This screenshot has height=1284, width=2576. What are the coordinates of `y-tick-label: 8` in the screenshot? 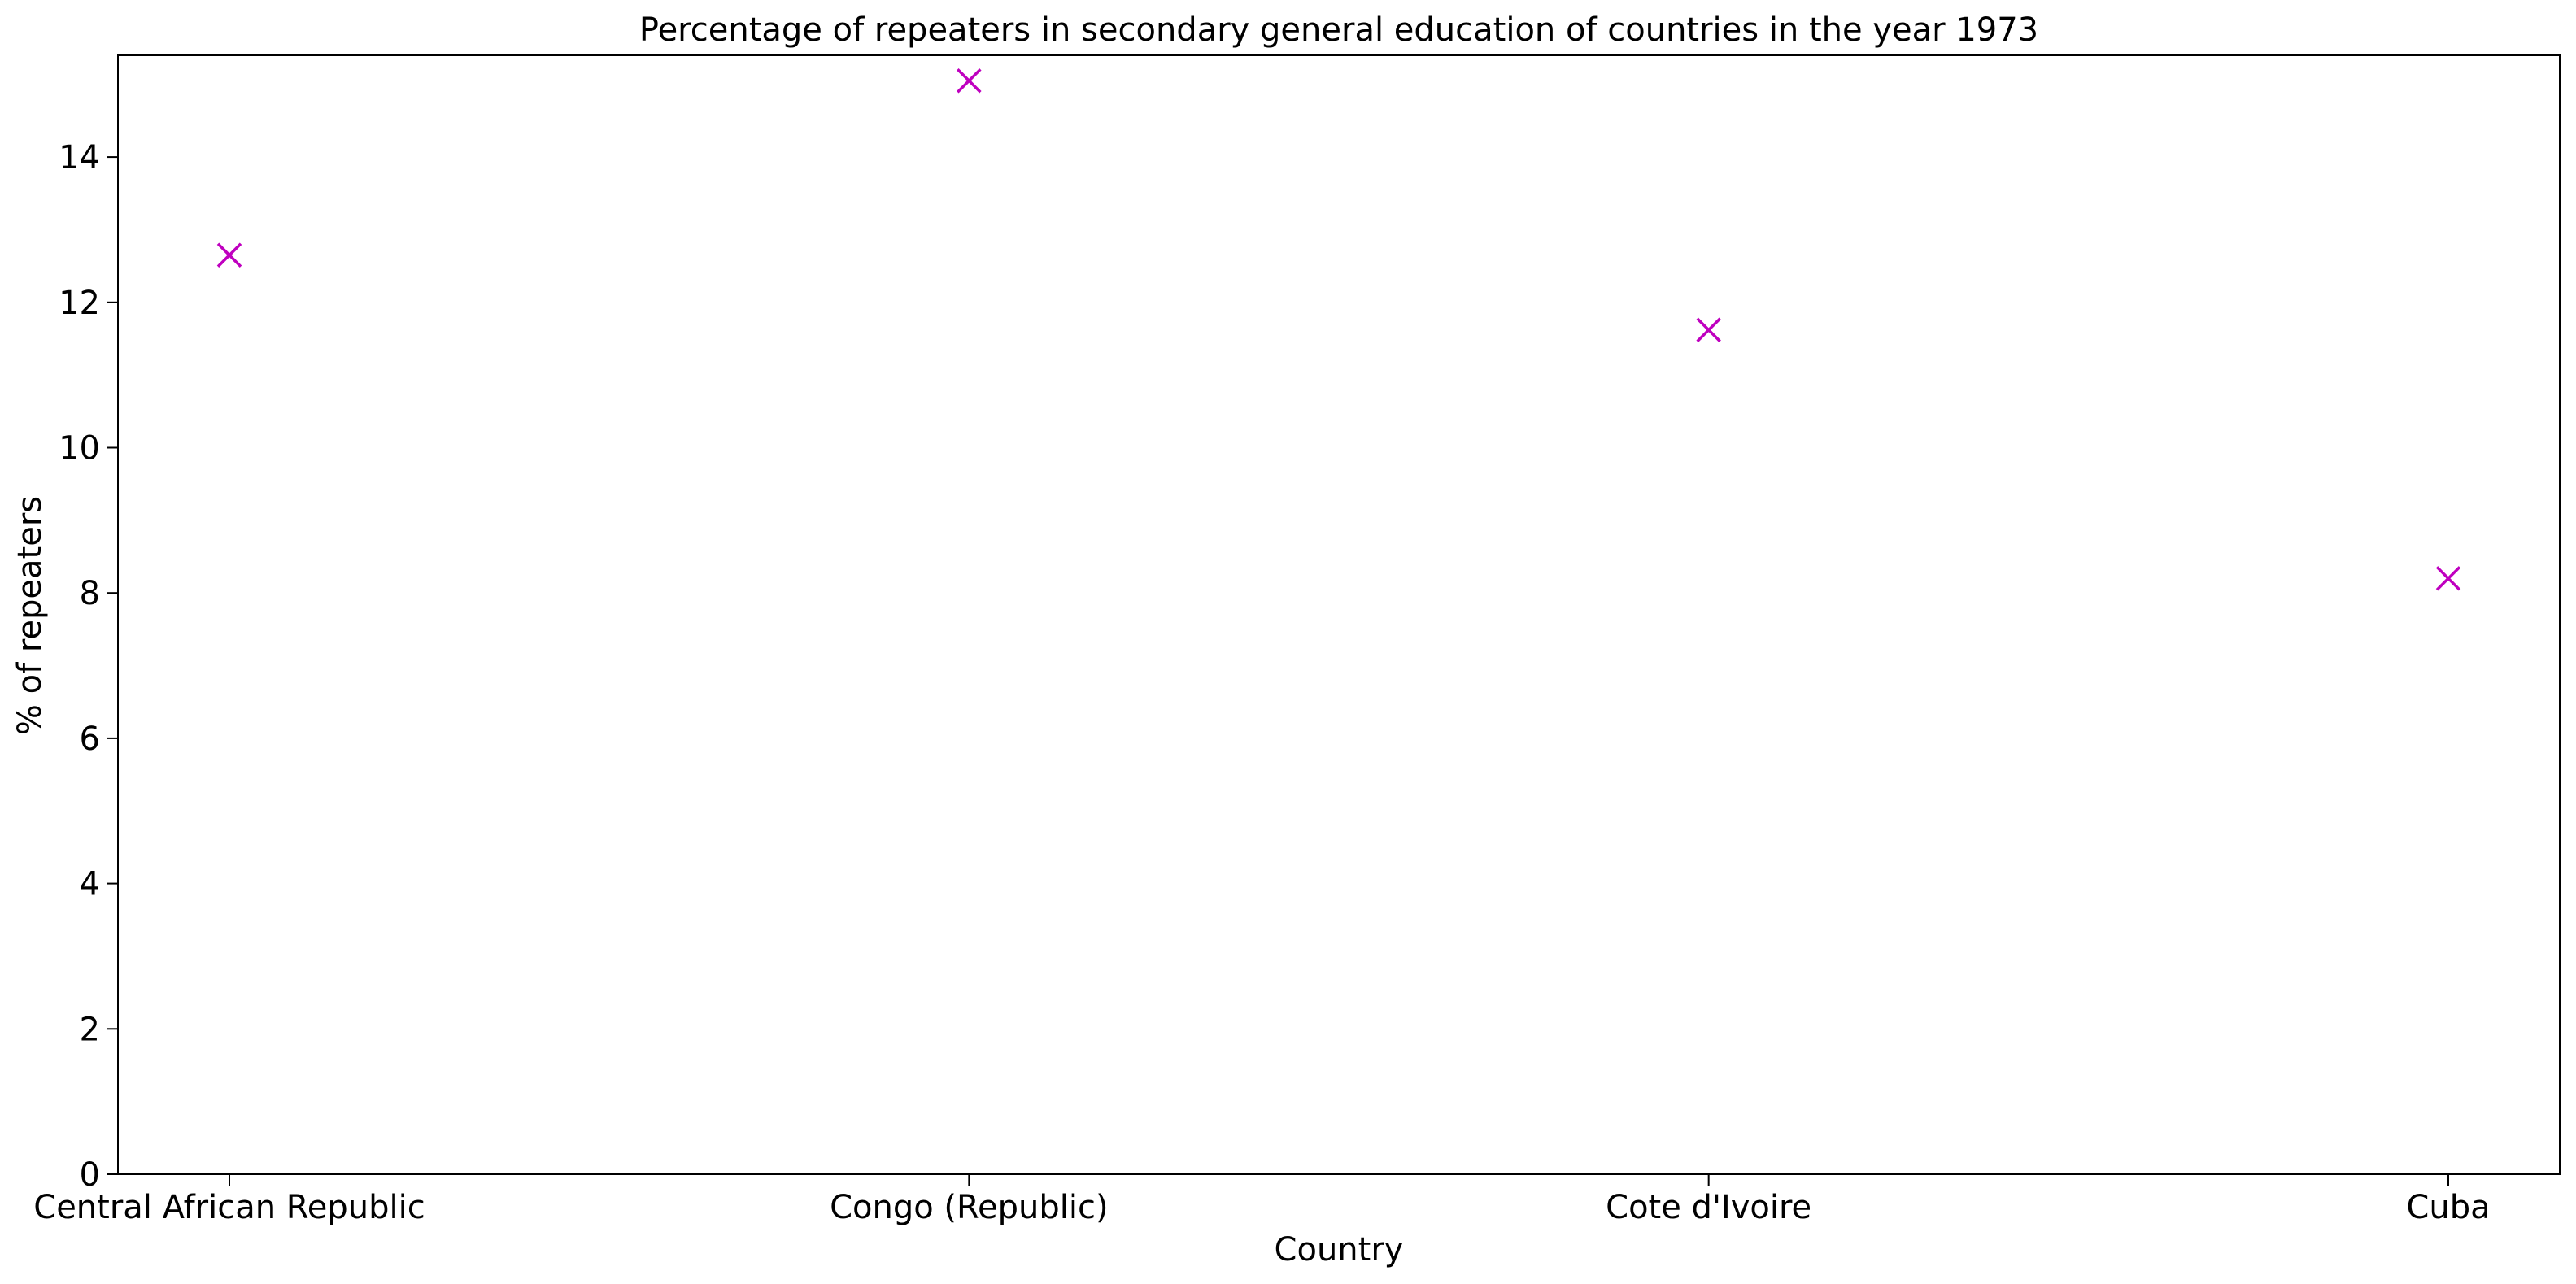 It's located at (90, 593).